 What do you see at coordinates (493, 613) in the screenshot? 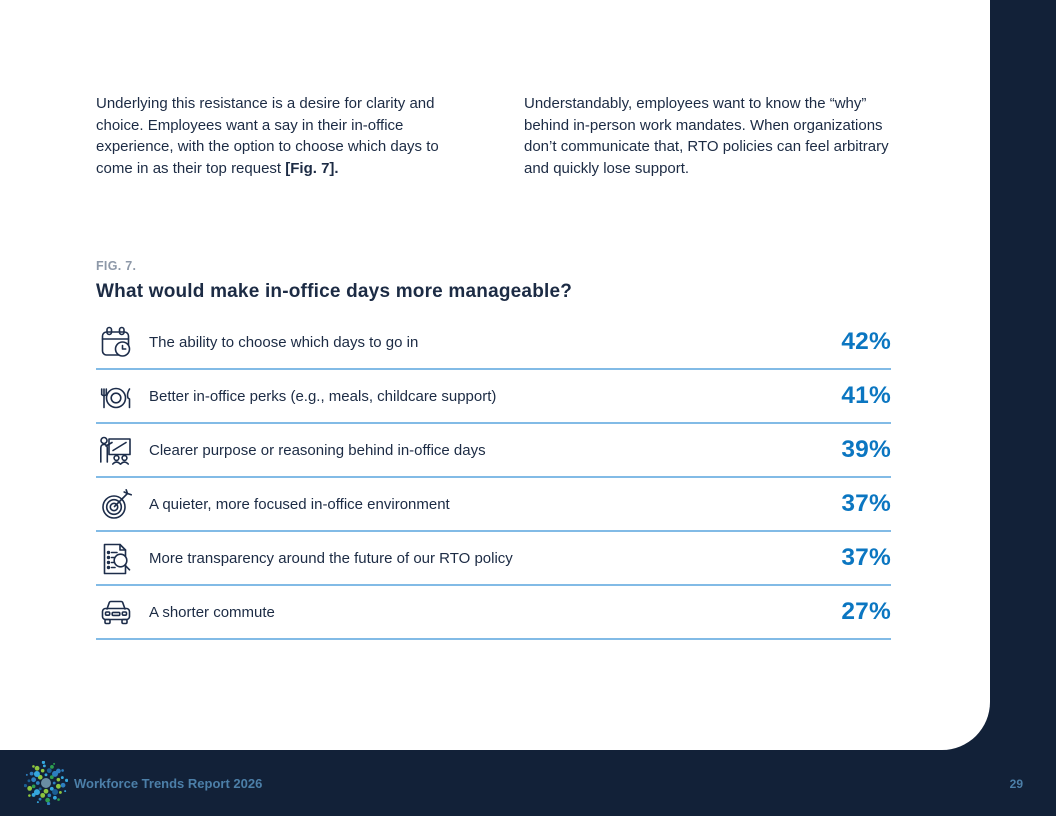
I see `table-row: A shorter commute 27%` at bounding box center [493, 613].